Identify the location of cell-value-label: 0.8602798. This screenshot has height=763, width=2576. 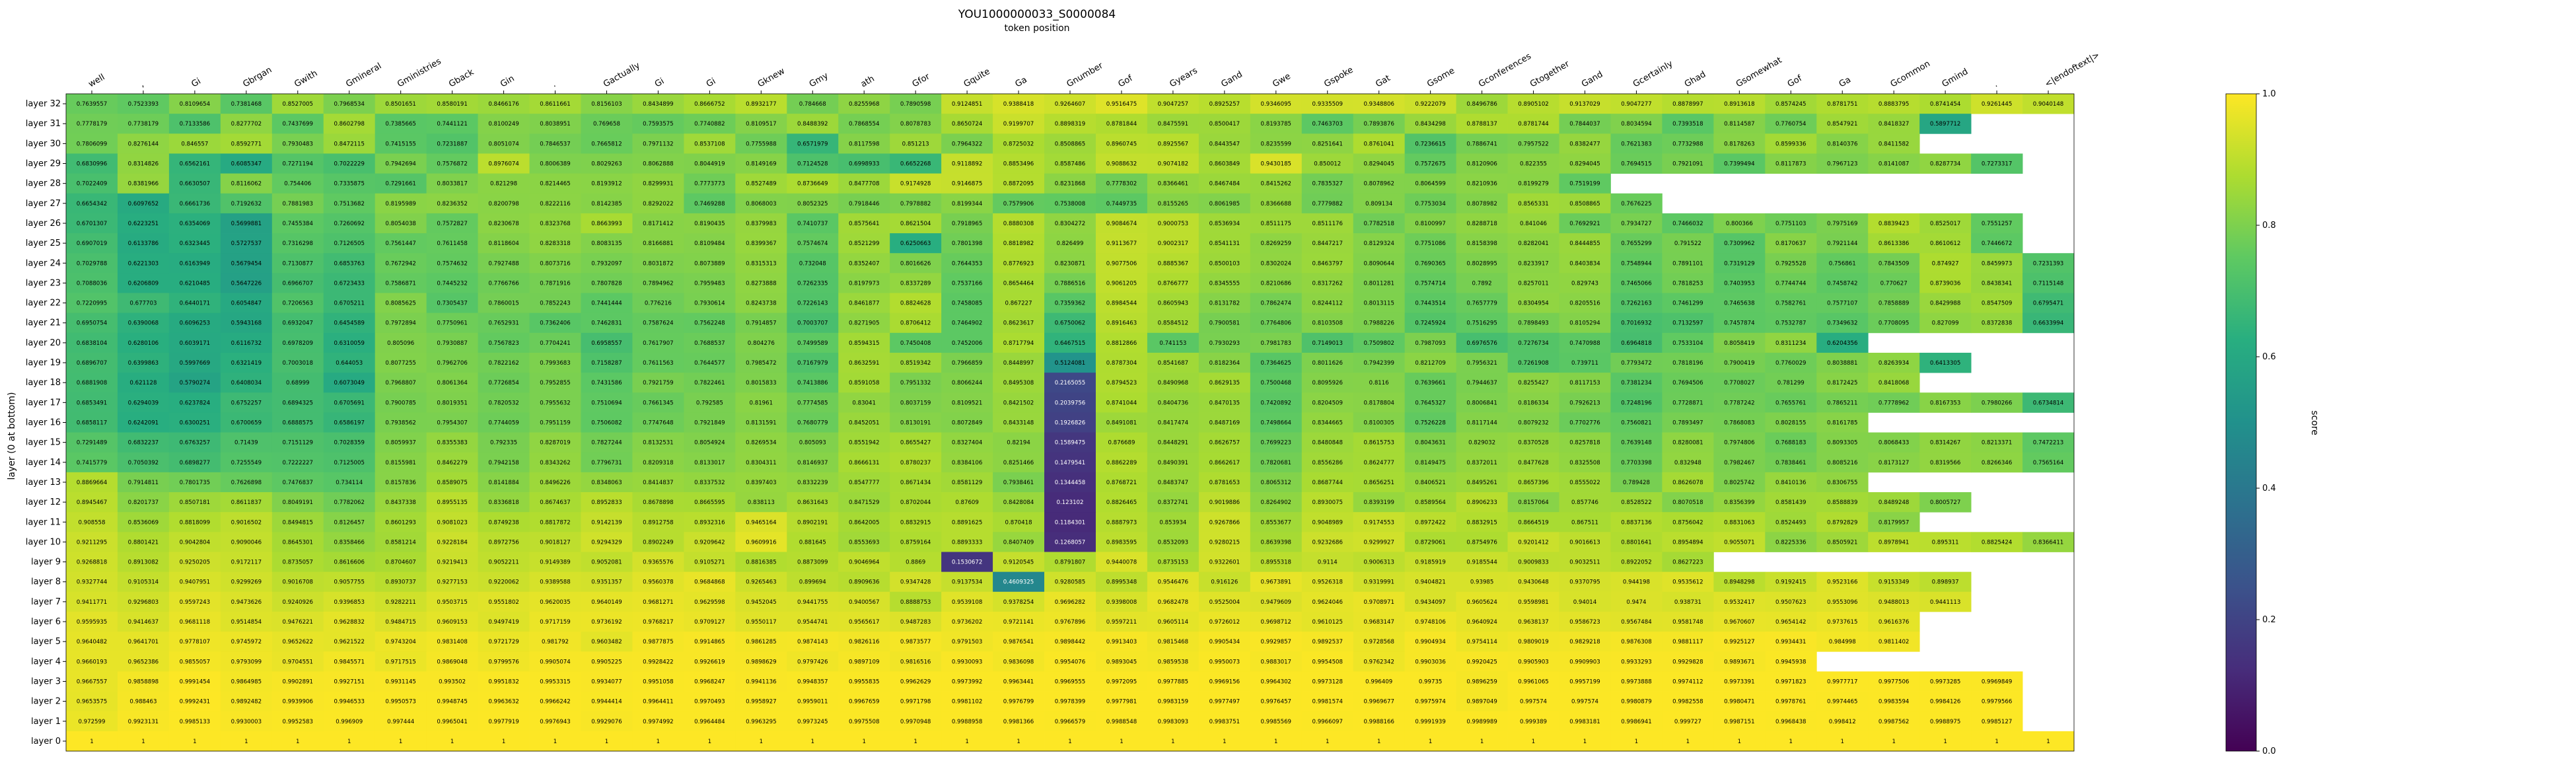
(349, 124).